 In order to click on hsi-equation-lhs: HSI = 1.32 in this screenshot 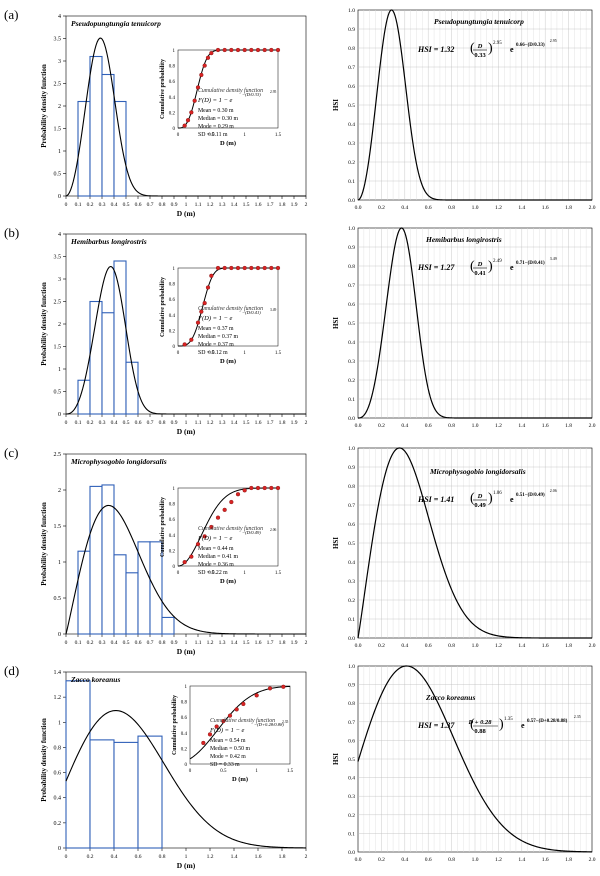, I will do `click(435, 49)`.